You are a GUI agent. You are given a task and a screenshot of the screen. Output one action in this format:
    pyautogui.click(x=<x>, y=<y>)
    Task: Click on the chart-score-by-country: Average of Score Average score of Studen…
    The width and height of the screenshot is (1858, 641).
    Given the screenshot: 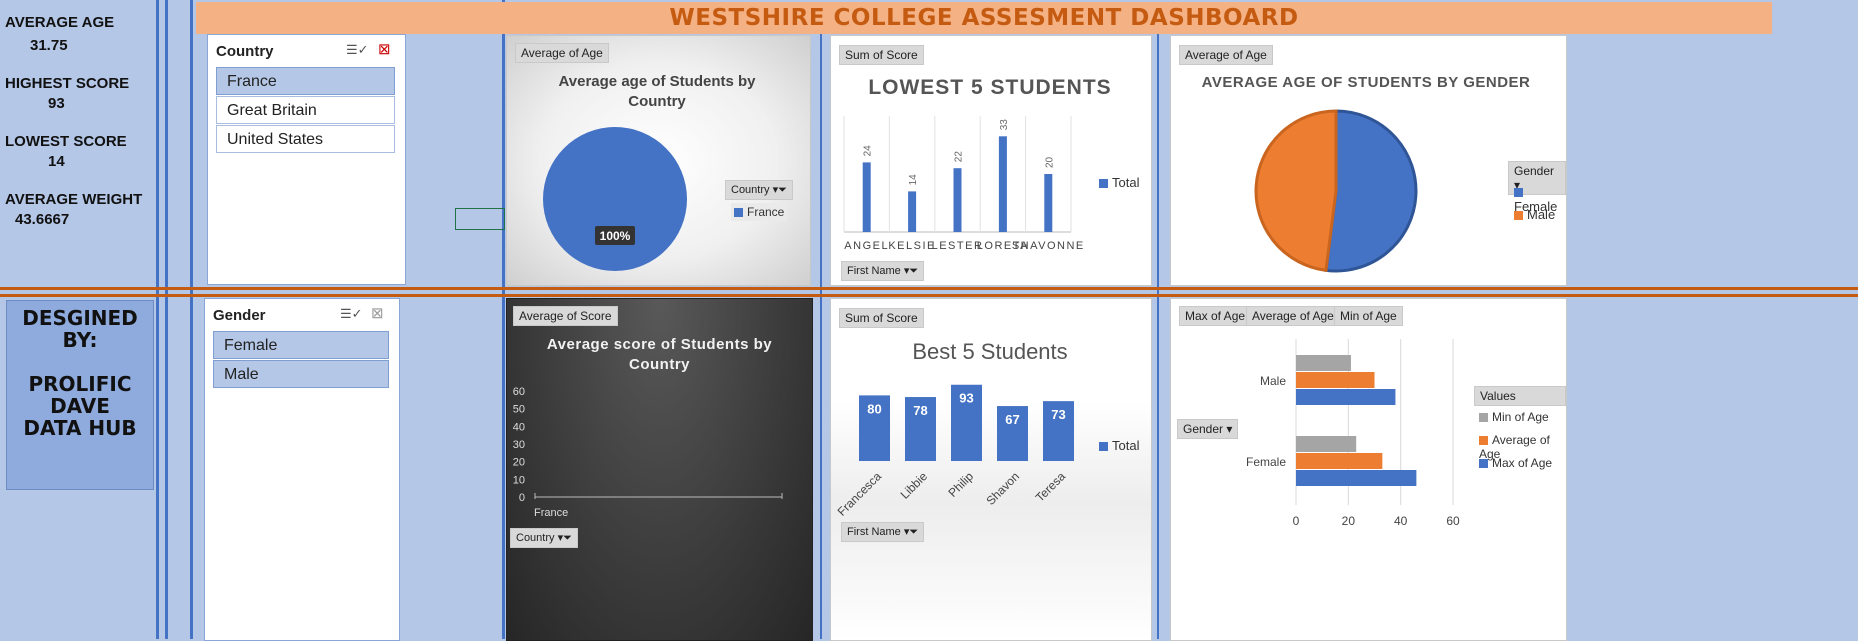 What is the action you would take?
    pyautogui.click(x=659, y=469)
    